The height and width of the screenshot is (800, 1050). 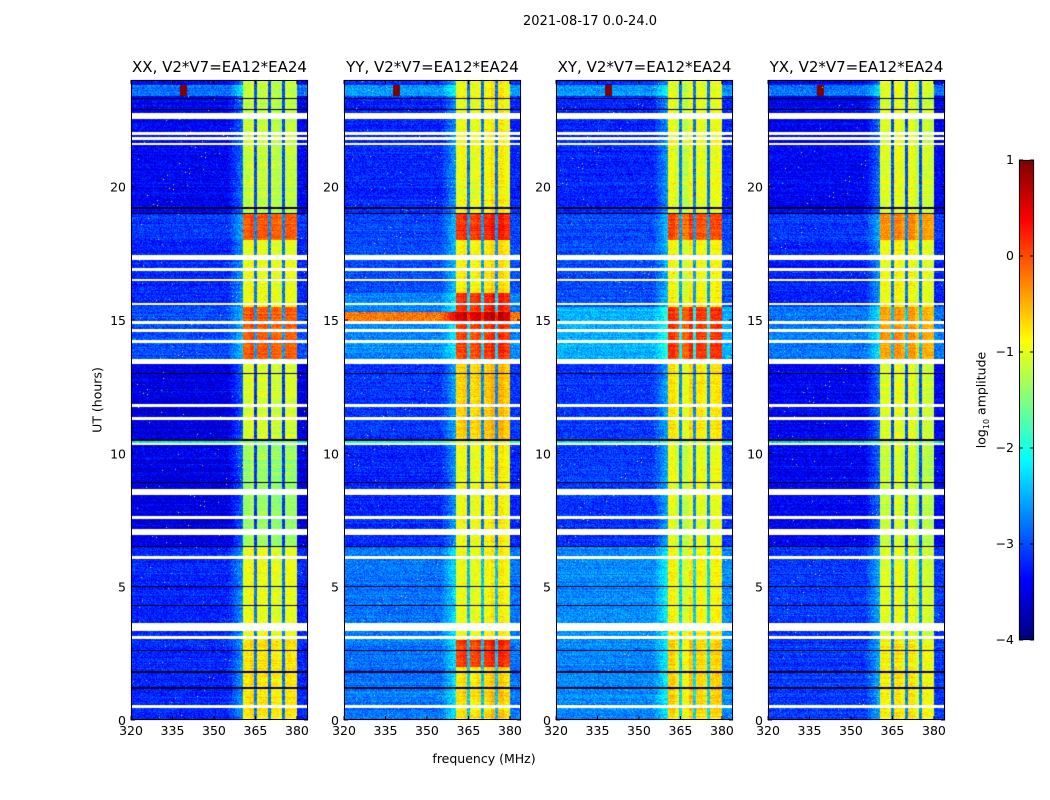 What do you see at coordinates (986, 424) in the screenshot?
I see `colorbar-label-base: 10` at bounding box center [986, 424].